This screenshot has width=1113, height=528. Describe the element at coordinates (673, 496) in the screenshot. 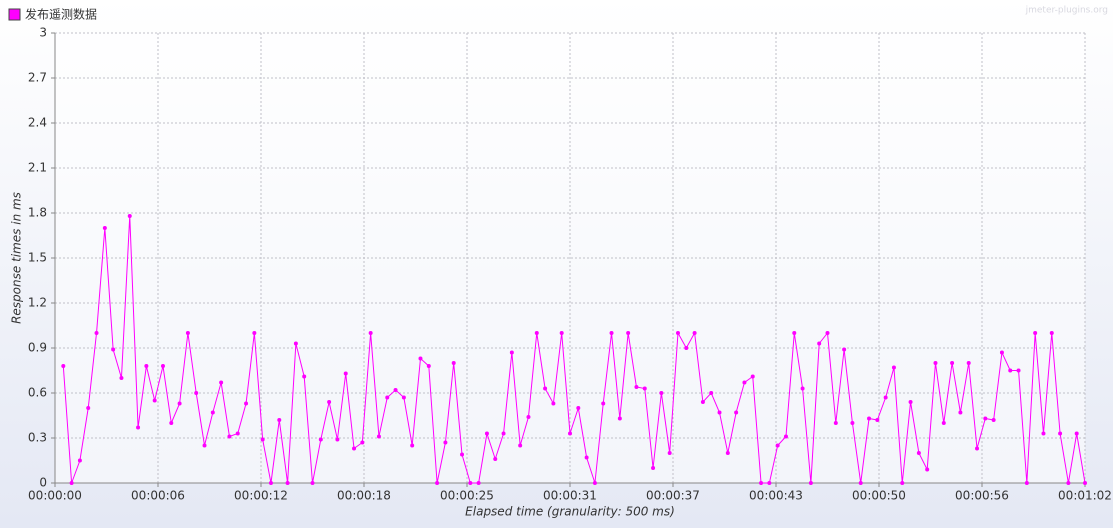

I see `x-tick-label: 00:00:37` at that location.